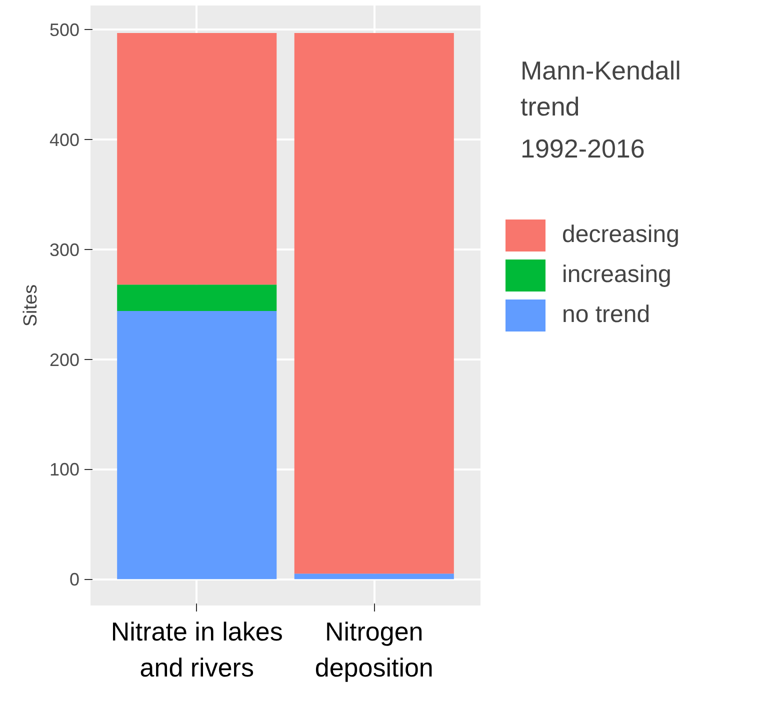 This screenshot has width=761, height=722. Describe the element at coordinates (74, 580) in the screenshot. I see `y-tick-label: 0` at that location.